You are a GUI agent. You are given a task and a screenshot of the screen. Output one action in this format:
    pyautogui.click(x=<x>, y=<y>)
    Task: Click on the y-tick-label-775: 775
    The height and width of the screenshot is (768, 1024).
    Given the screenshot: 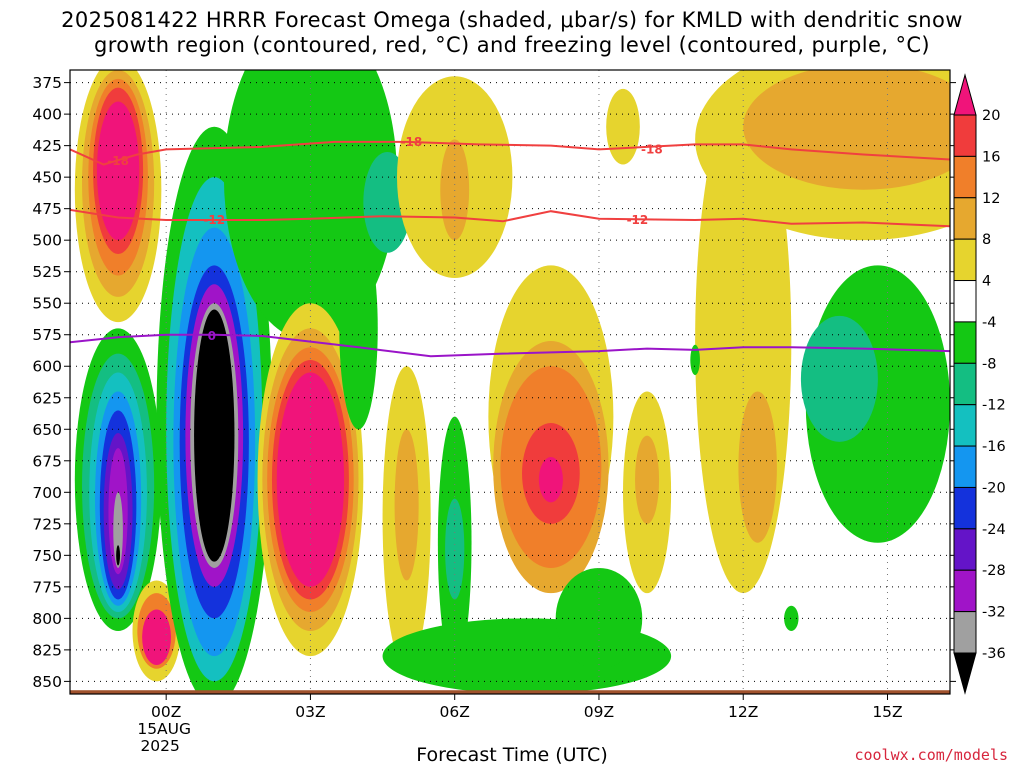 What is the action you would take?
    pyautogui.click(x=47, y=587)
    